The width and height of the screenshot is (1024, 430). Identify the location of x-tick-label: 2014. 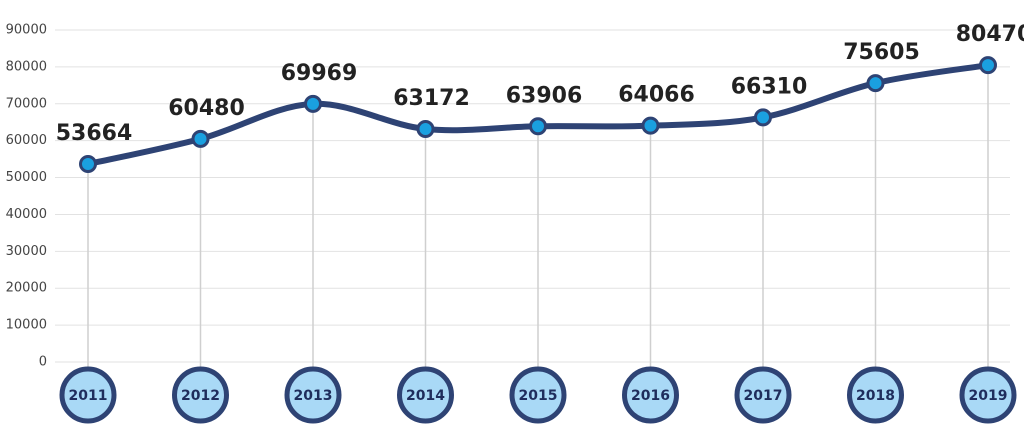
(425, 396).